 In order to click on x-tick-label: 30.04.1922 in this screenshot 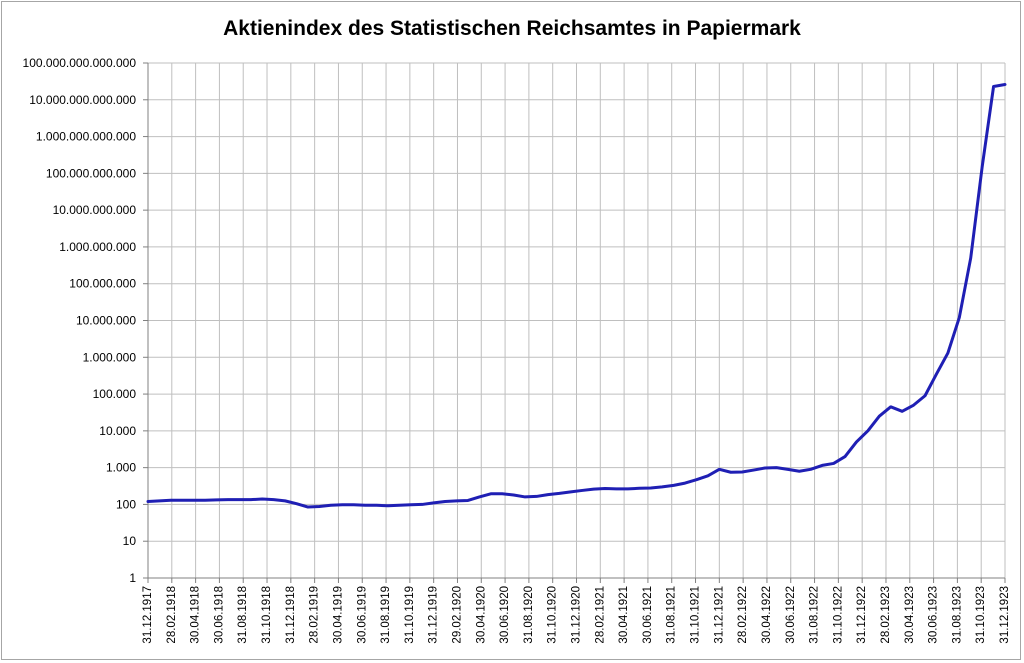, I will do `click(767, 615)`.